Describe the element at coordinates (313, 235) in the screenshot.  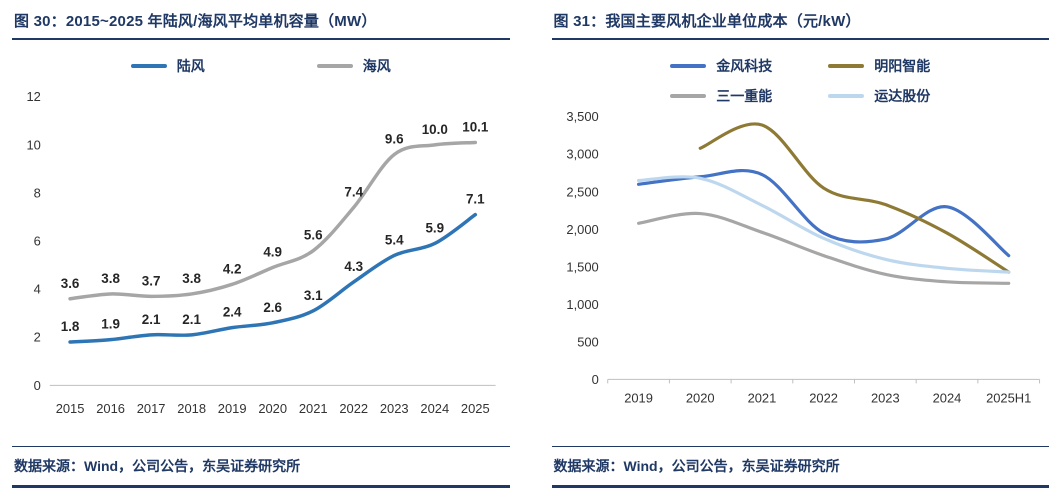
I see `svg-text: 5.6` at that location.